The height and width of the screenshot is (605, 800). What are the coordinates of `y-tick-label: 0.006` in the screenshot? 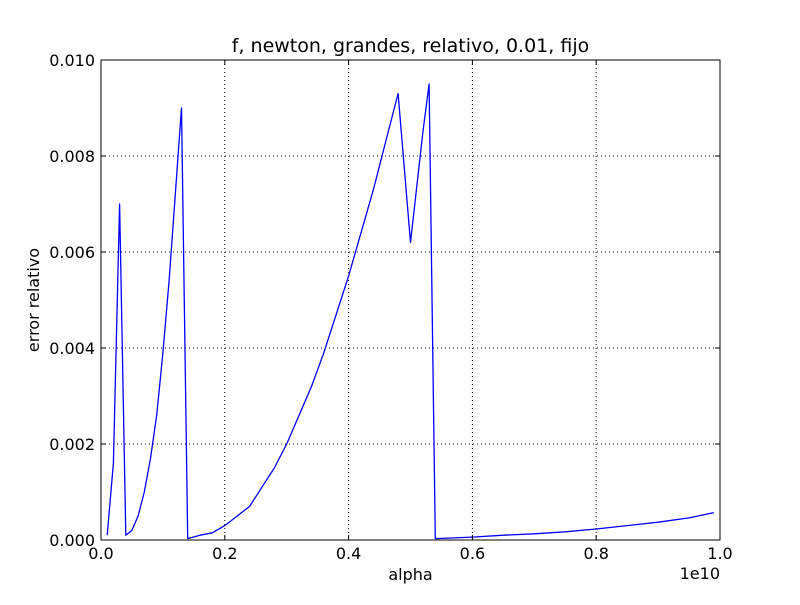 It's located at (72, 252).